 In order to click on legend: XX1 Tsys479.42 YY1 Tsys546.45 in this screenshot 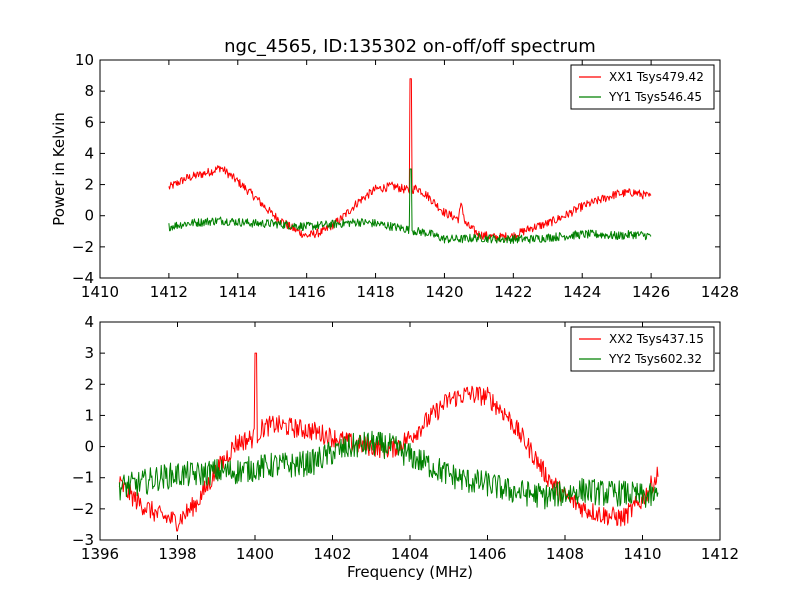, I will do `click(642, 87)`.